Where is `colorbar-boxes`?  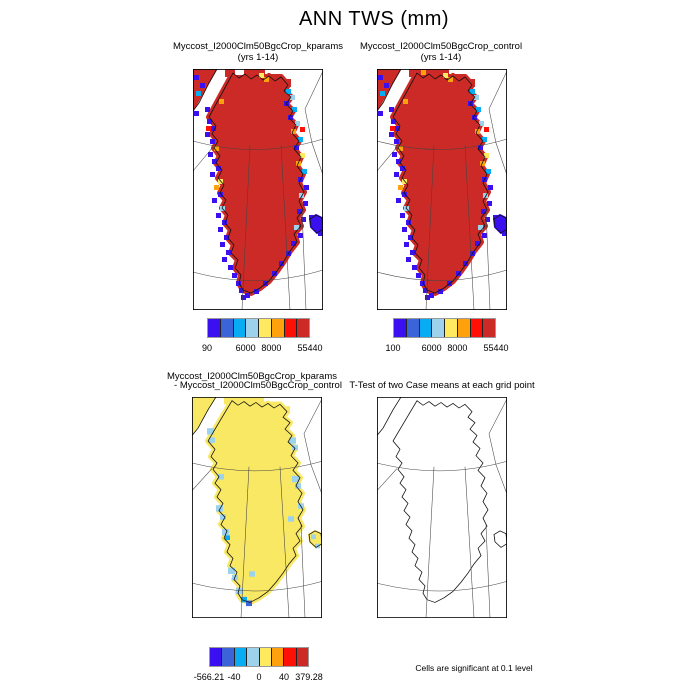 colorbar-boxes is located at coordinates (444, 328).